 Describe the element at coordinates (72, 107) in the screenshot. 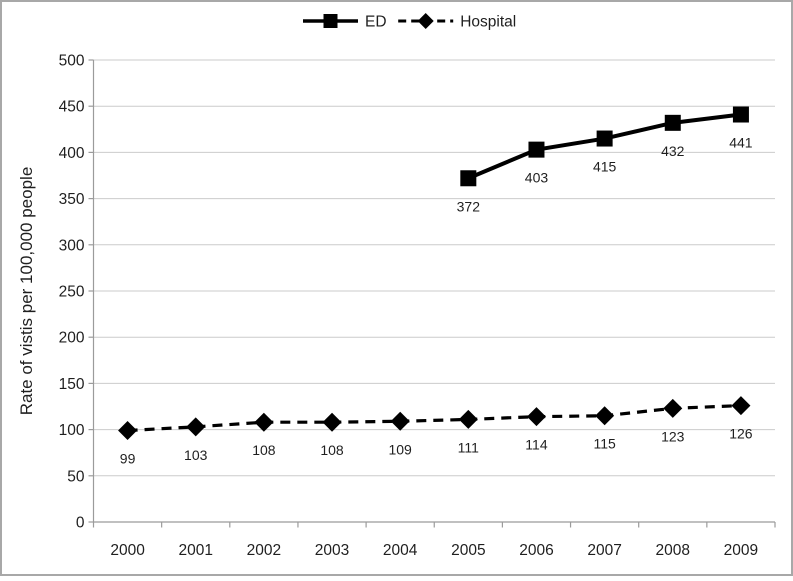

I see `y-tick-label: 450` at that location.